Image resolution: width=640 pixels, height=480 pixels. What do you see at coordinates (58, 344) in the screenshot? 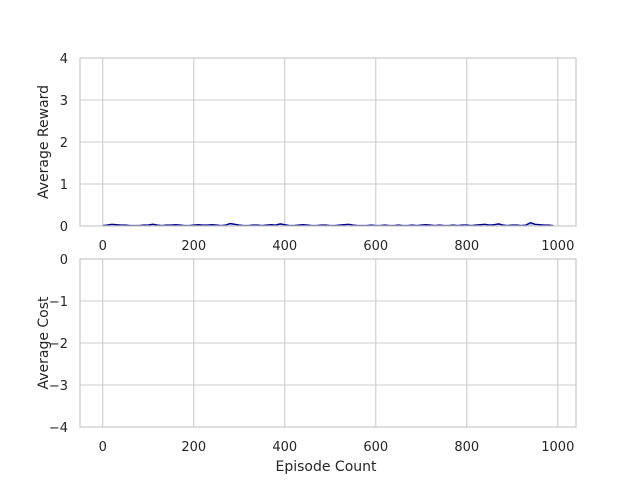
I see `y-tick-label: −2` at bounding box center [58, 344].